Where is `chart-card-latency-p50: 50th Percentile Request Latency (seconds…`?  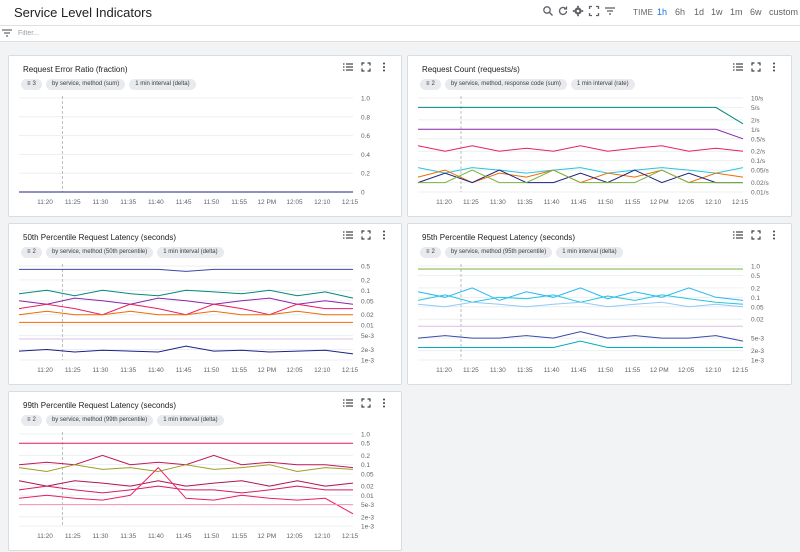 chart-card-latency-p50: 50th Percentile Request Latency (seconds… is located at coordinates (205, 304).